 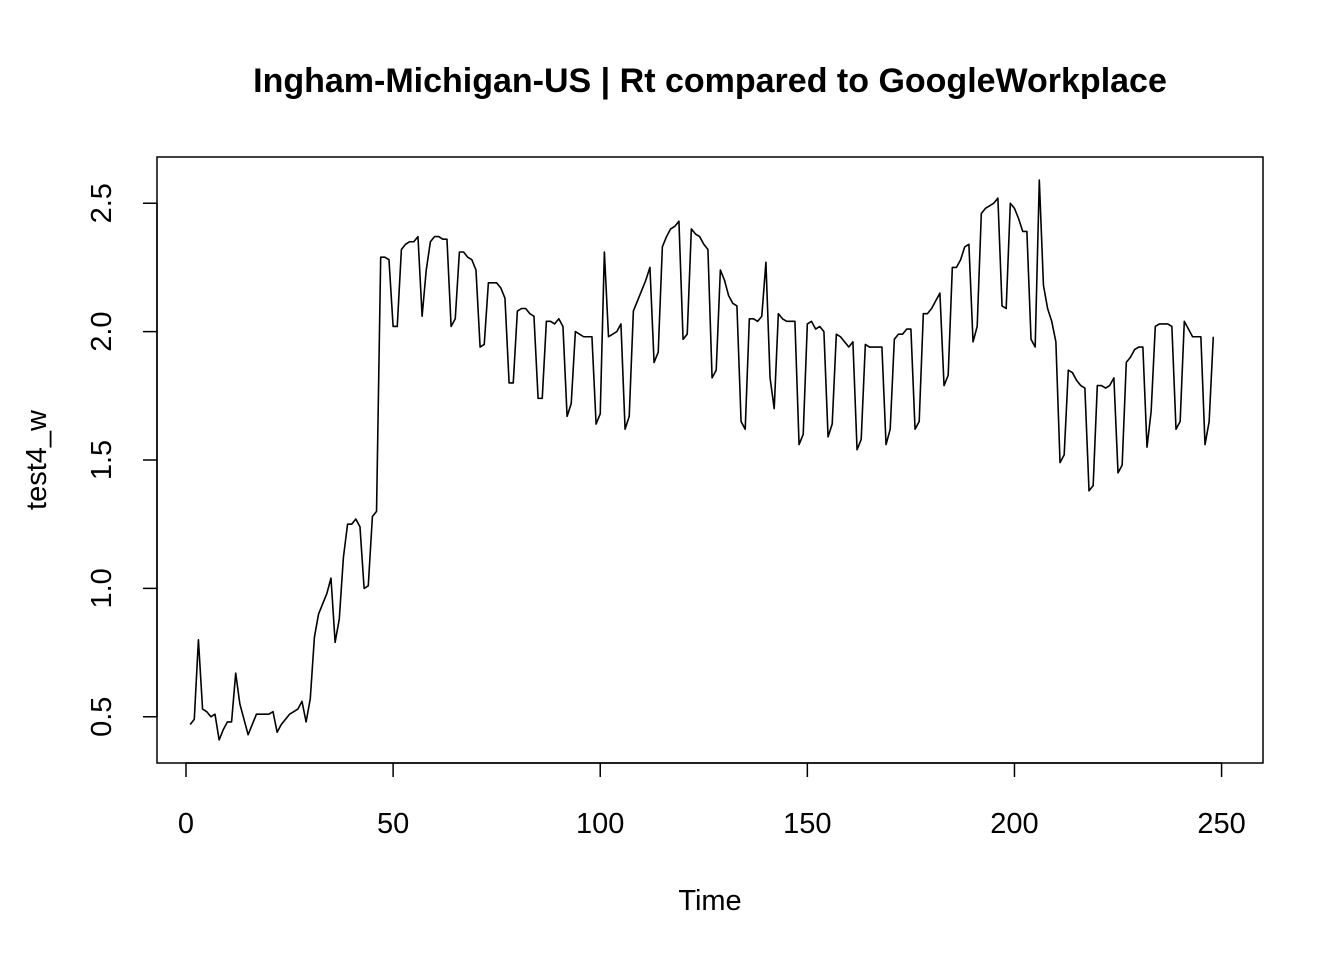 What do you see at coordinates (393, 824) in the screenshot?
I see `x-tick-label: 50` at bounding box center [393, 824].